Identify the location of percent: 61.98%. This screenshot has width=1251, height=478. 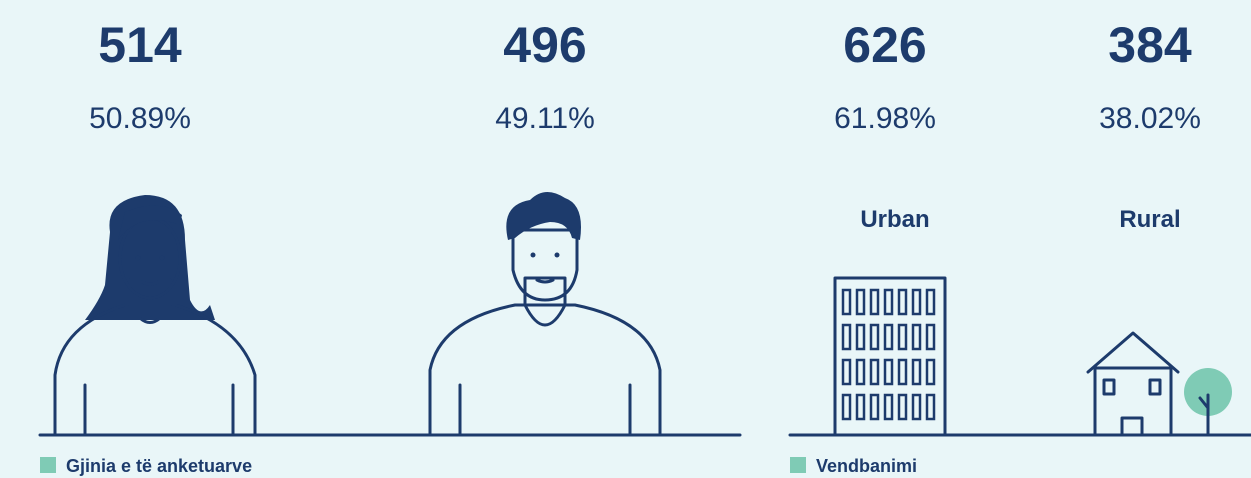
(885, 118).